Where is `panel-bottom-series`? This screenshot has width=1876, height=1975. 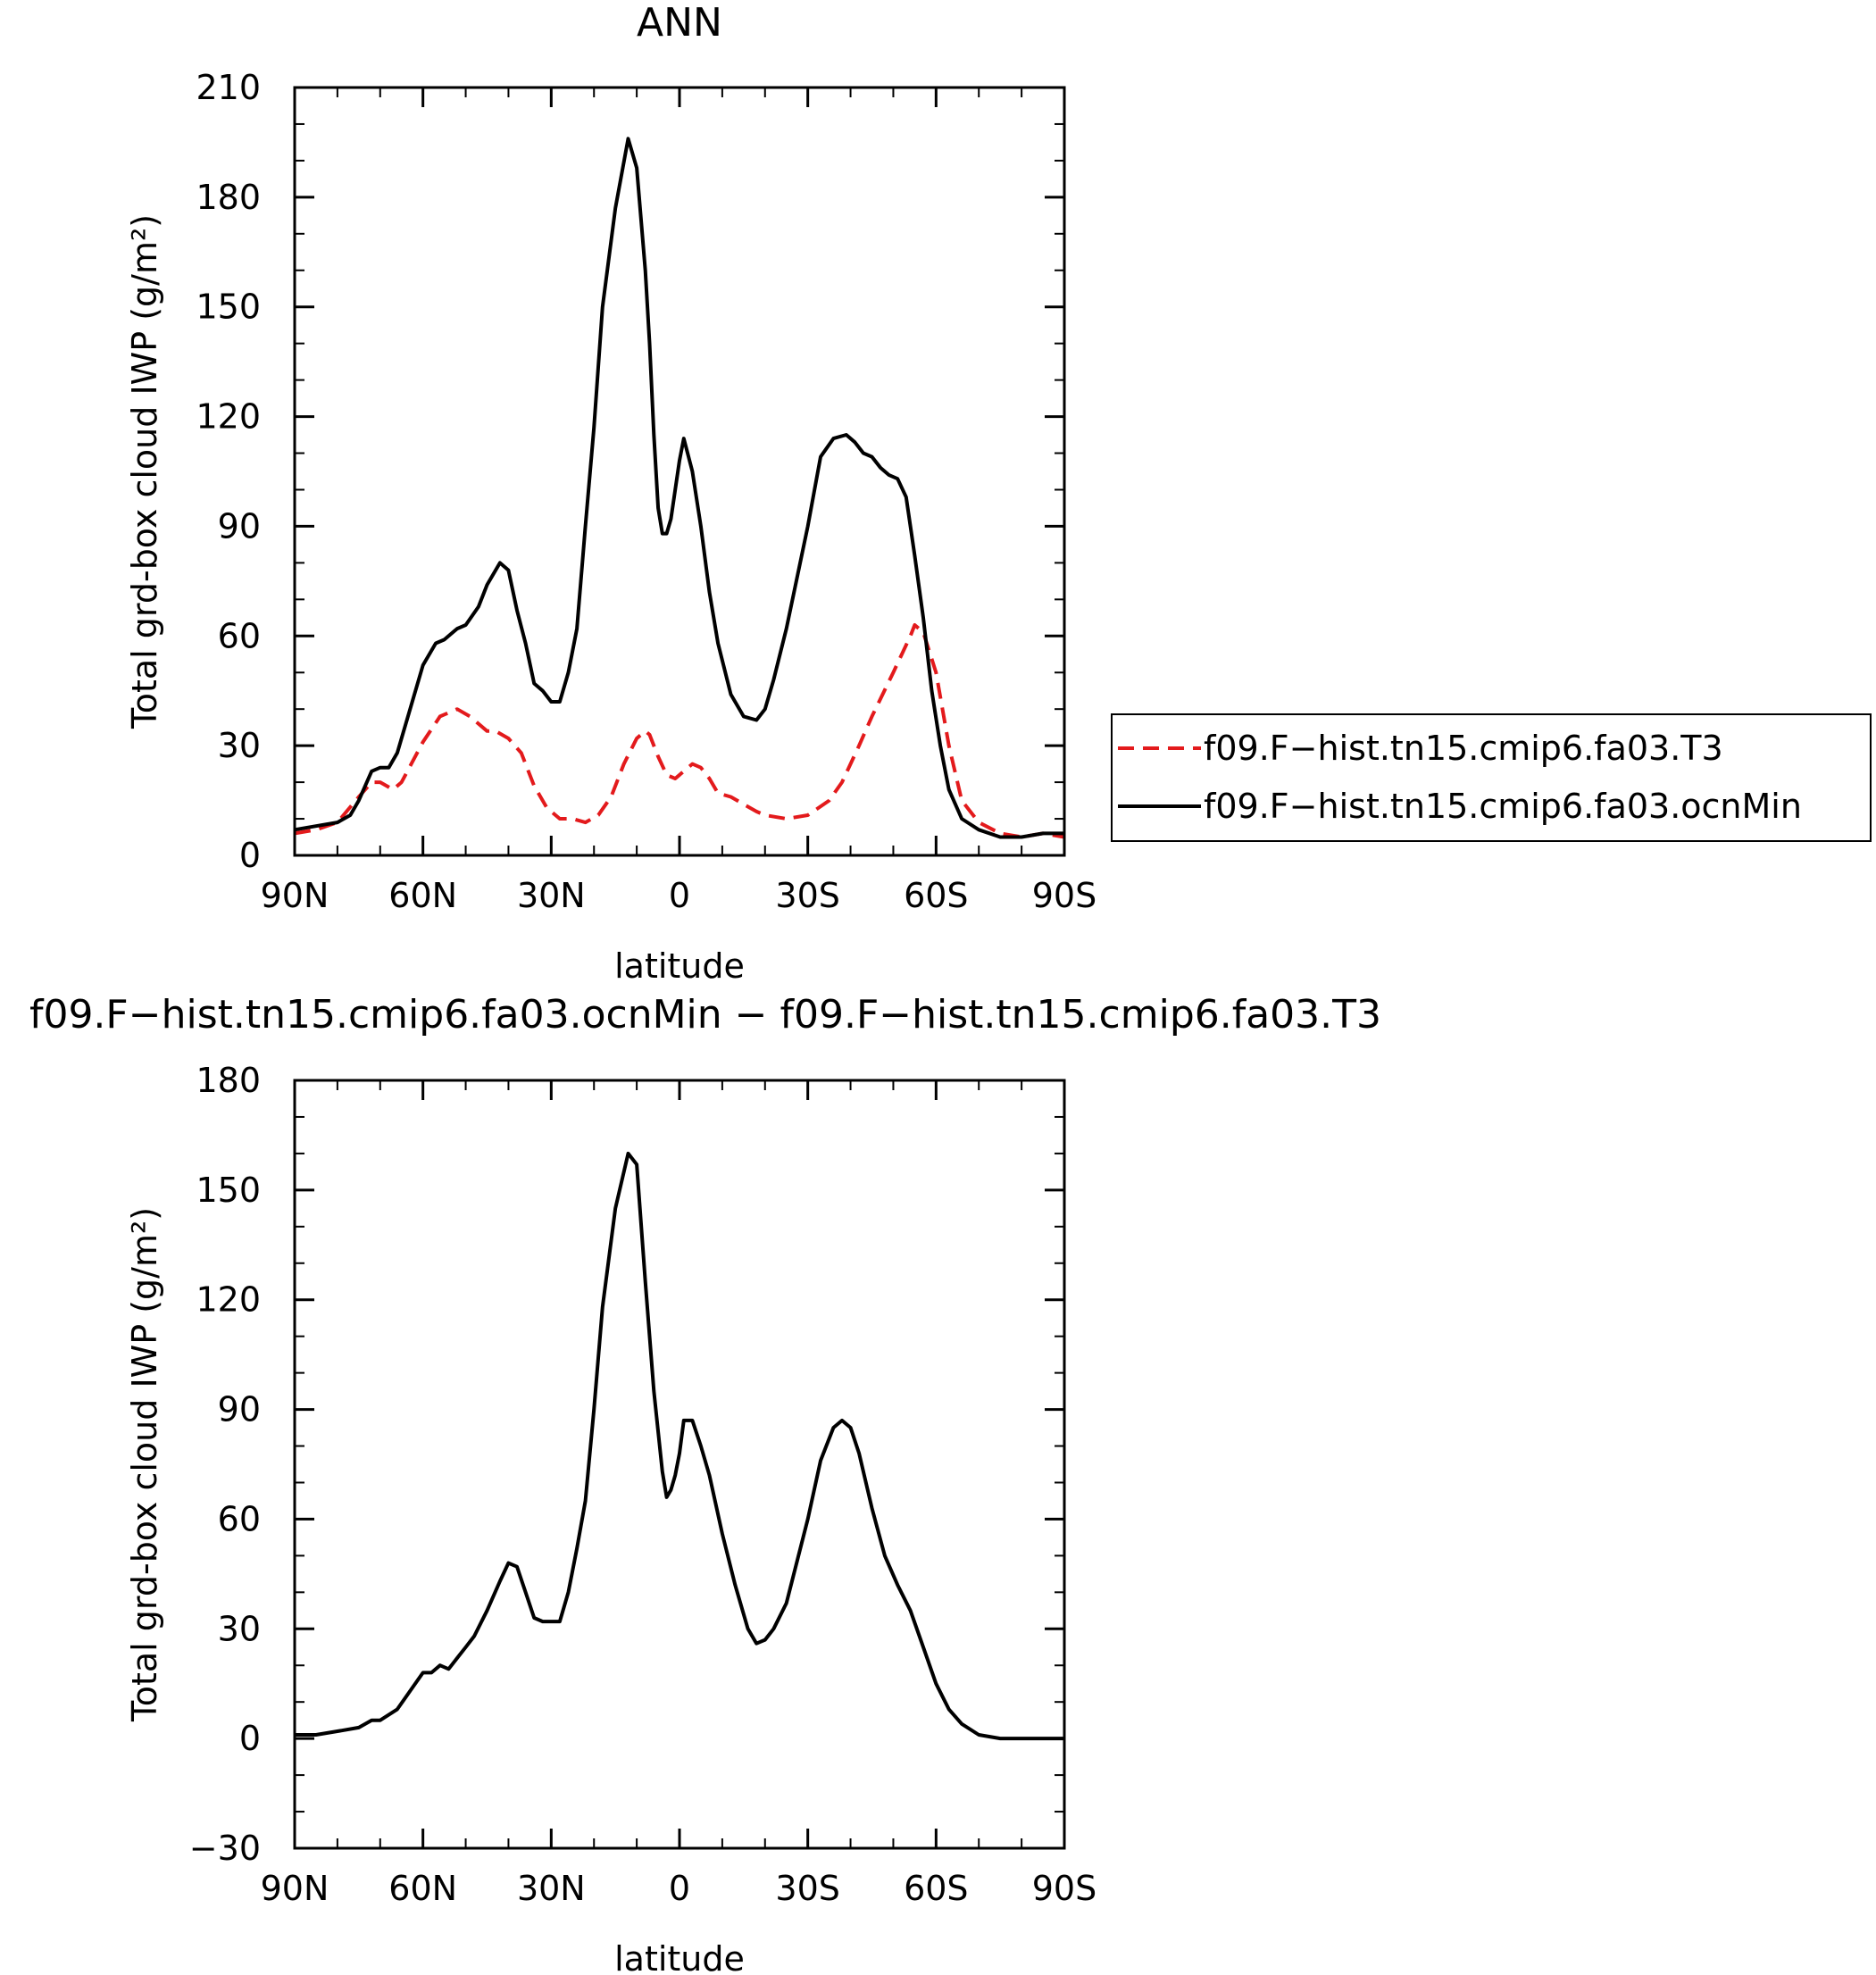 panel-bottom-series is located at coordinates (679, 1446).